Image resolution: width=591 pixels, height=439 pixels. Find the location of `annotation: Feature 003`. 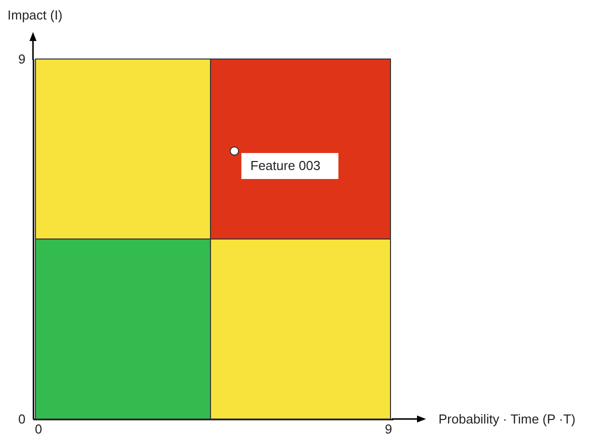

annotation: Feature 003 is located at coordinates (285, 165).